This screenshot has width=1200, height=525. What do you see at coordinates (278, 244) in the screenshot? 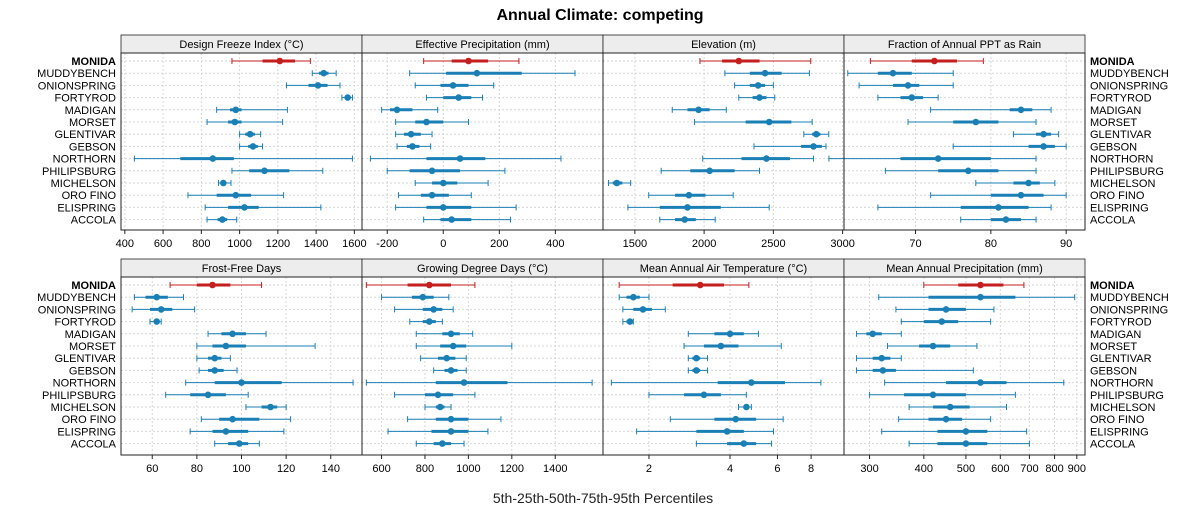
I see `x-tick-label: 1200` at bounding box center [278, 244].